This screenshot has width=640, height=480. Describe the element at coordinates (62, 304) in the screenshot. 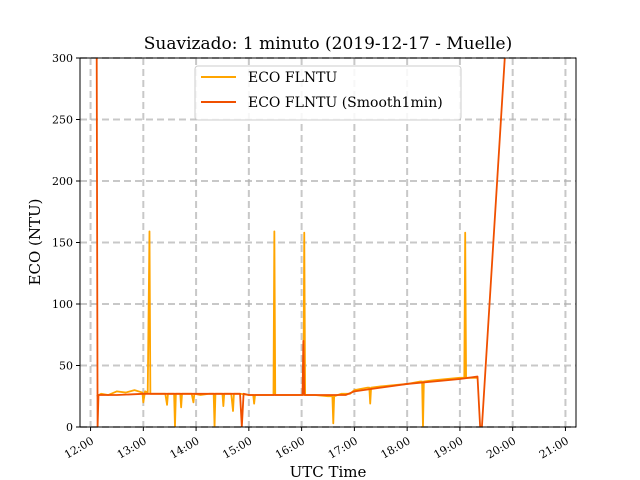

I see `y-tick-label: 100` at that location.